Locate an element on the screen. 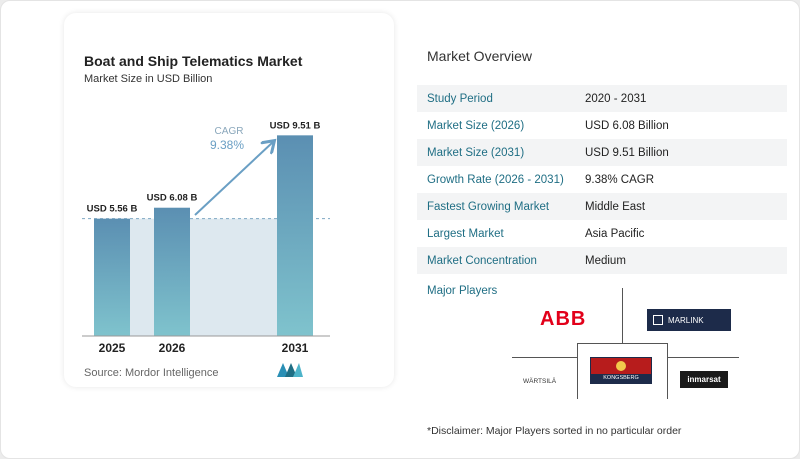 The height and width of the screenshot is (459, 800). marlink-text: MARLINK is located at coordinates (686, 320).